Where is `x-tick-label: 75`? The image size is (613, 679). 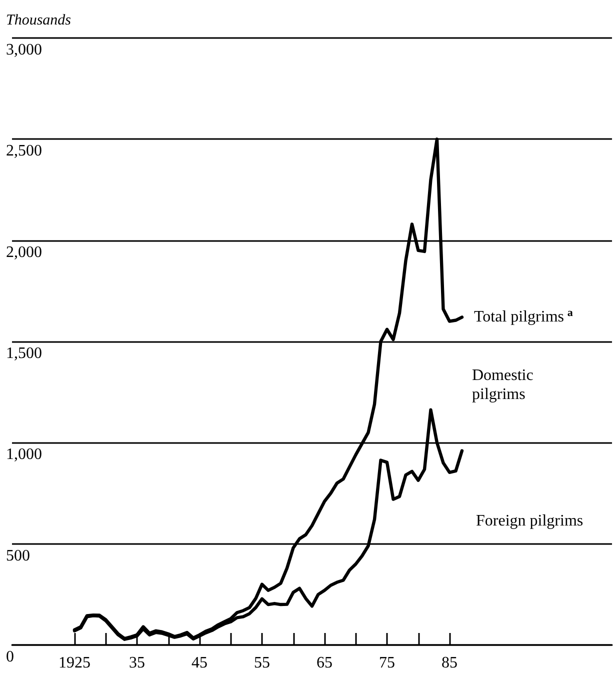
x-tick-label: 75 is located at coordinates (387, 663).